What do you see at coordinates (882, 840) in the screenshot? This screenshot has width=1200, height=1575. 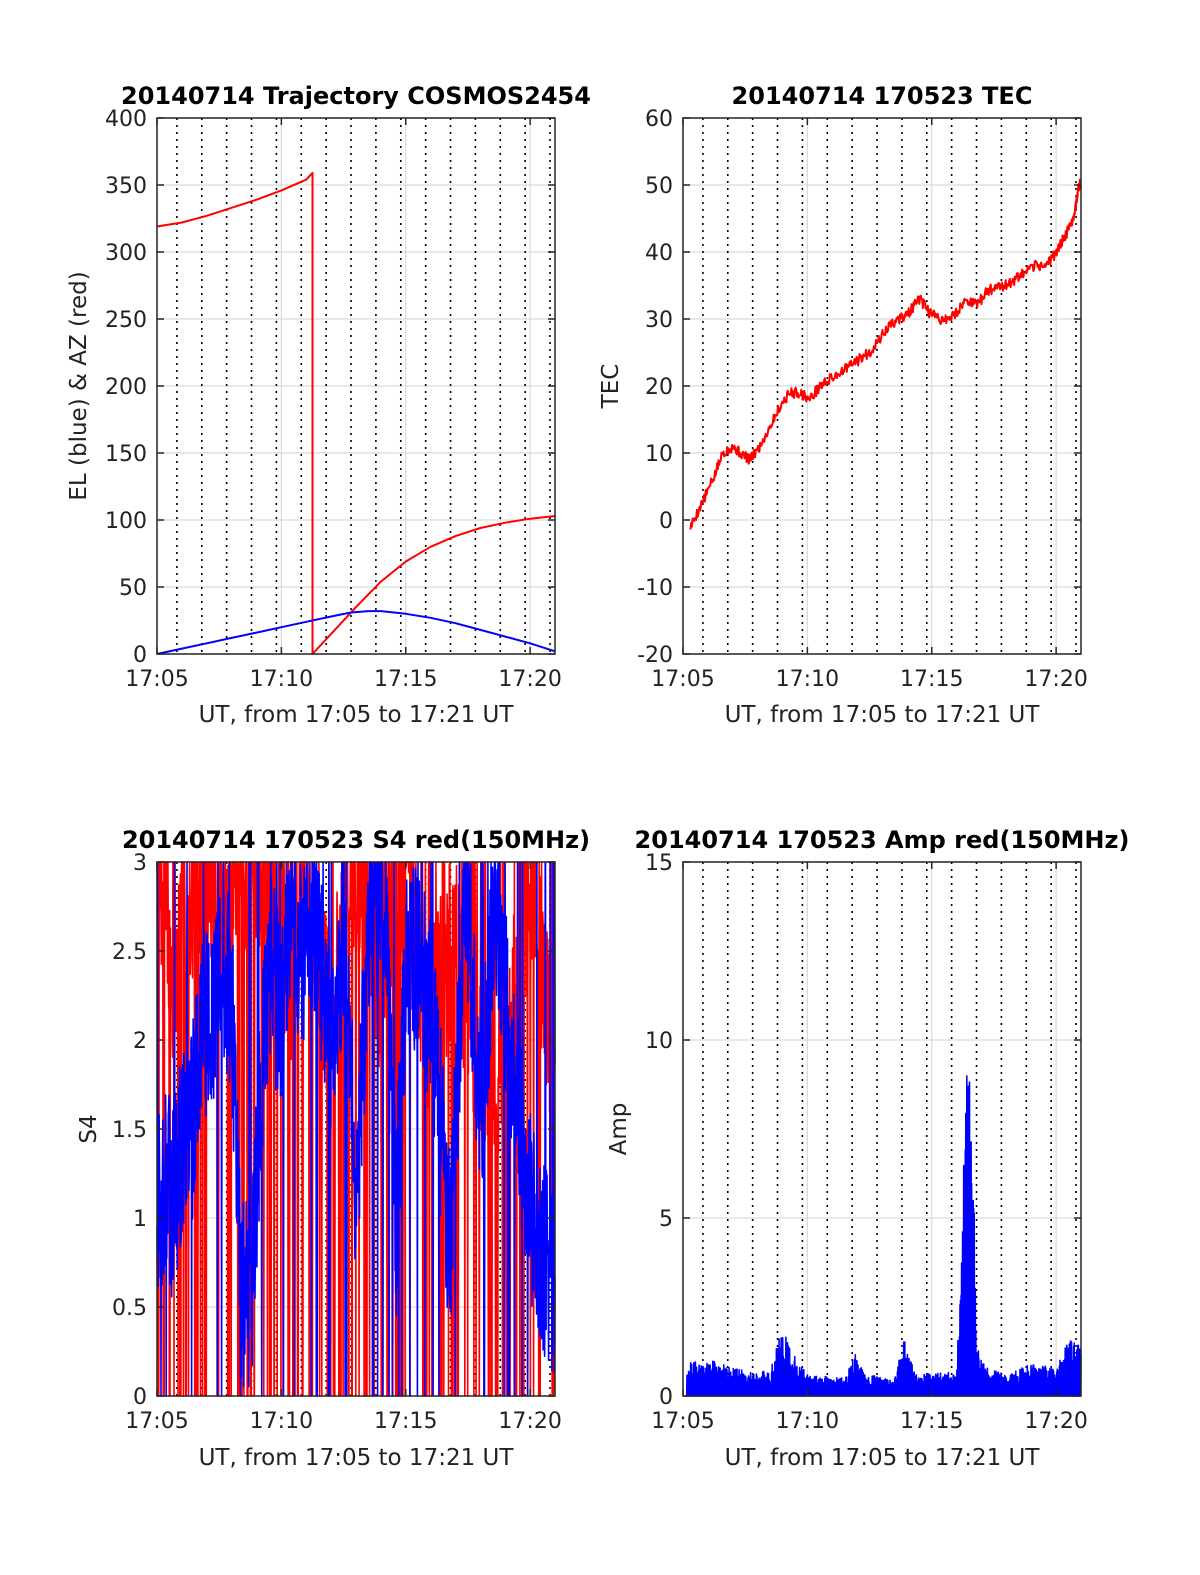 I see `amp-title: 20140714 170523 Amp red(150MHz)` at bounding box center [882, 840].